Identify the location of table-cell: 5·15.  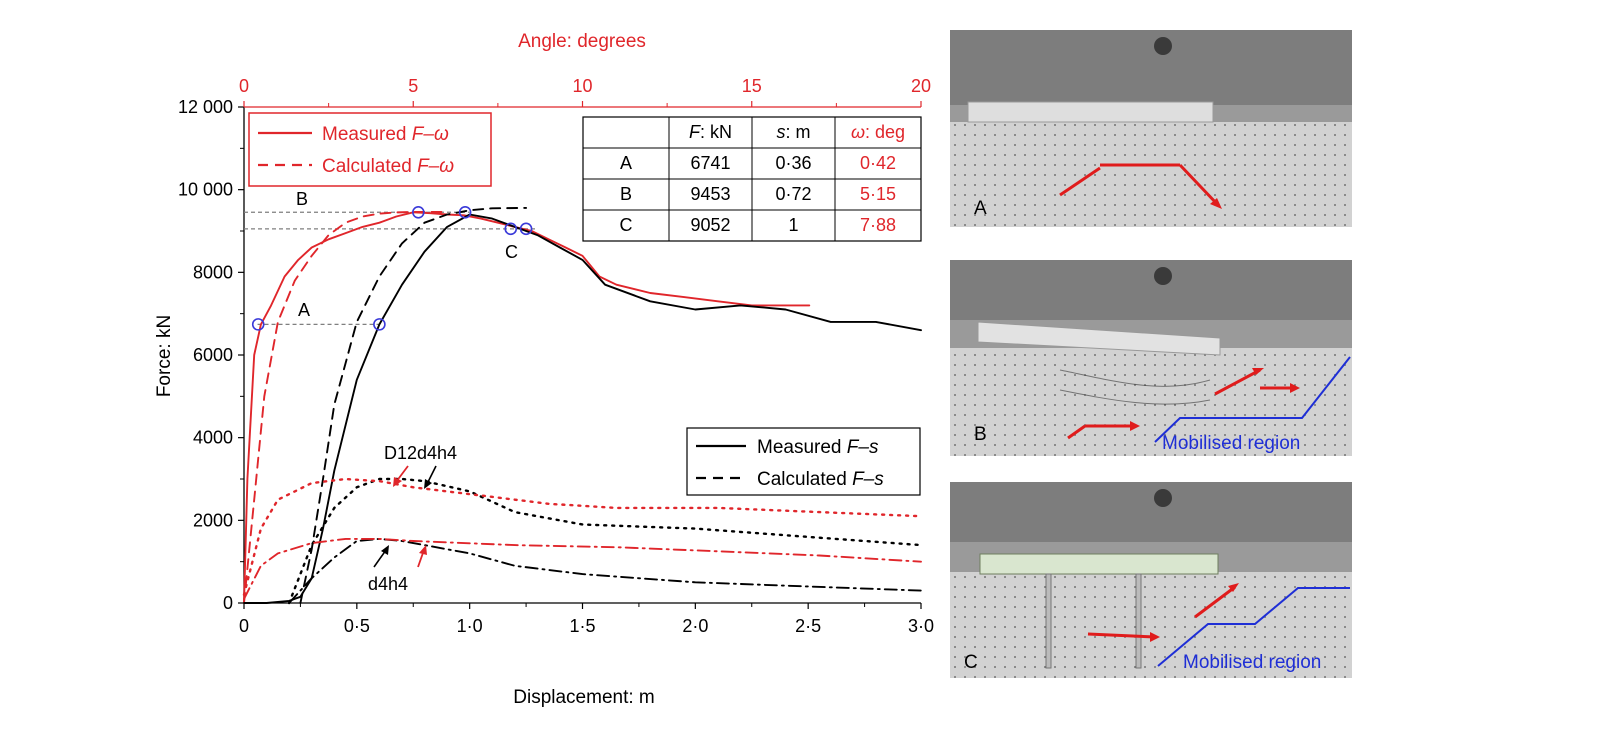
(878, 194).